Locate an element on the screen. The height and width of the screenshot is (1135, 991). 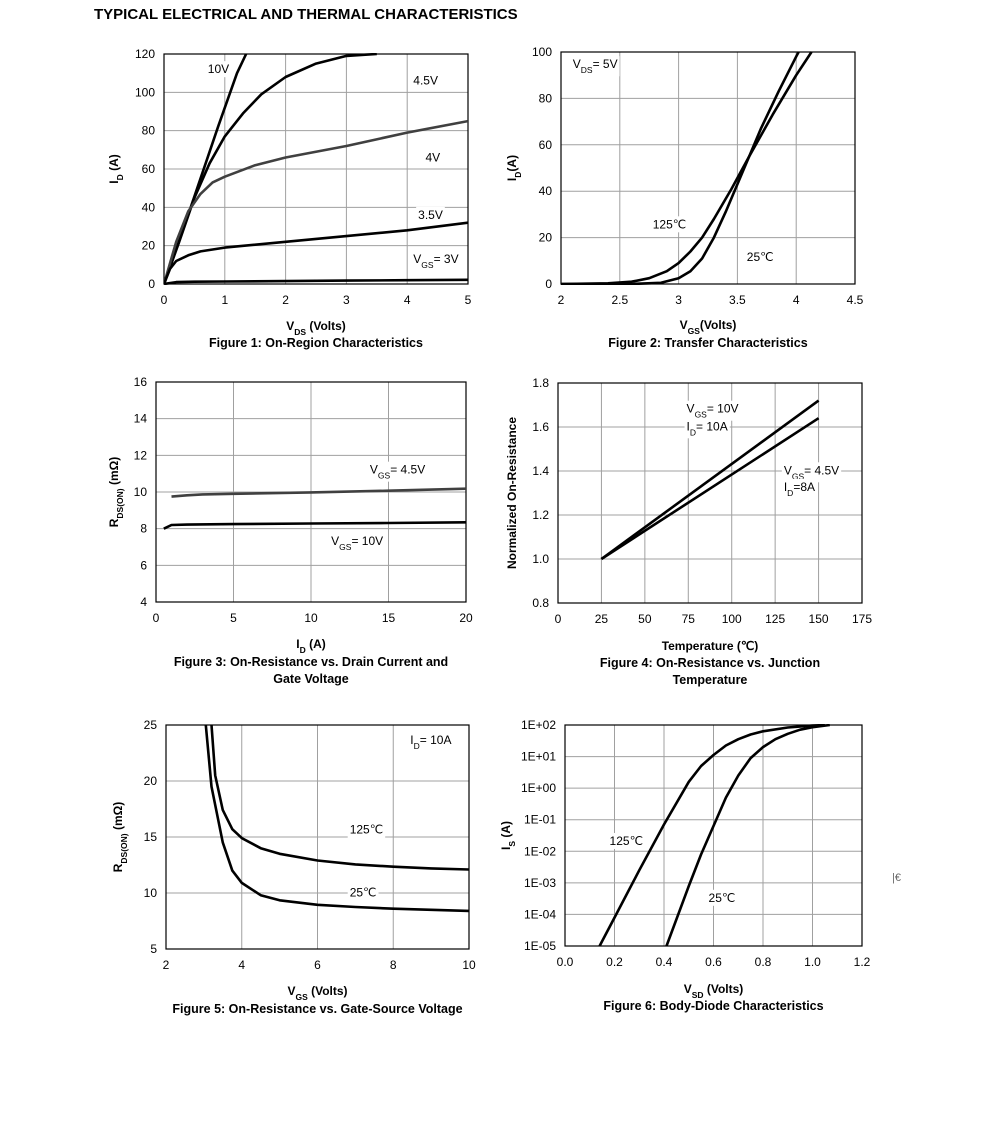
x-tick-label: 0.6 is located at coordinates (713, 962).